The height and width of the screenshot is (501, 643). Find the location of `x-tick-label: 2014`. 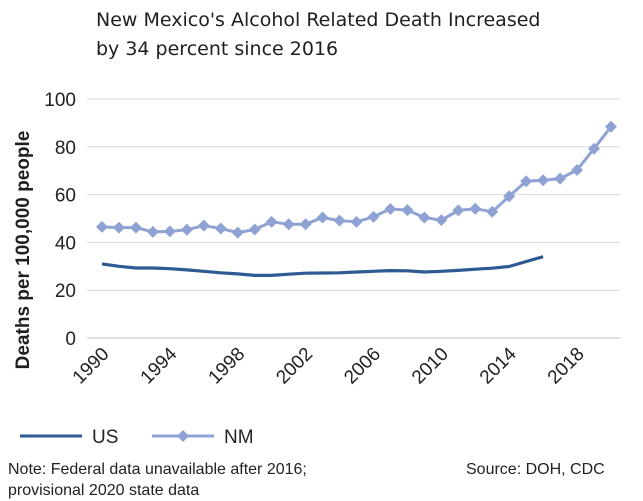

x-tick-label: 2014 is located at coordinates (498, 365).